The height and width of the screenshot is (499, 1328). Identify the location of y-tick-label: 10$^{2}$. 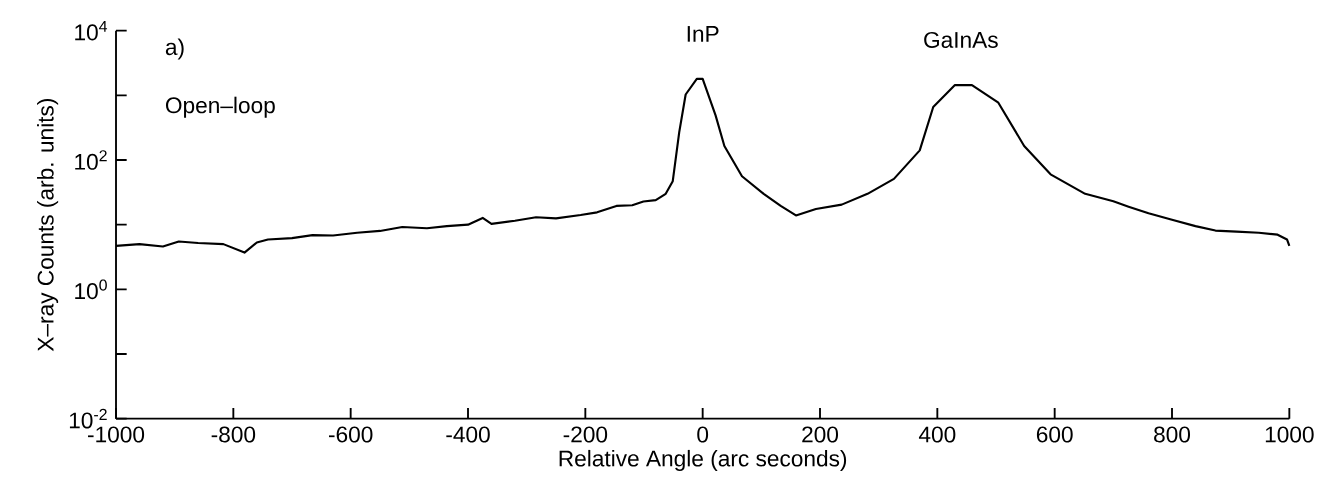
(91, 160).